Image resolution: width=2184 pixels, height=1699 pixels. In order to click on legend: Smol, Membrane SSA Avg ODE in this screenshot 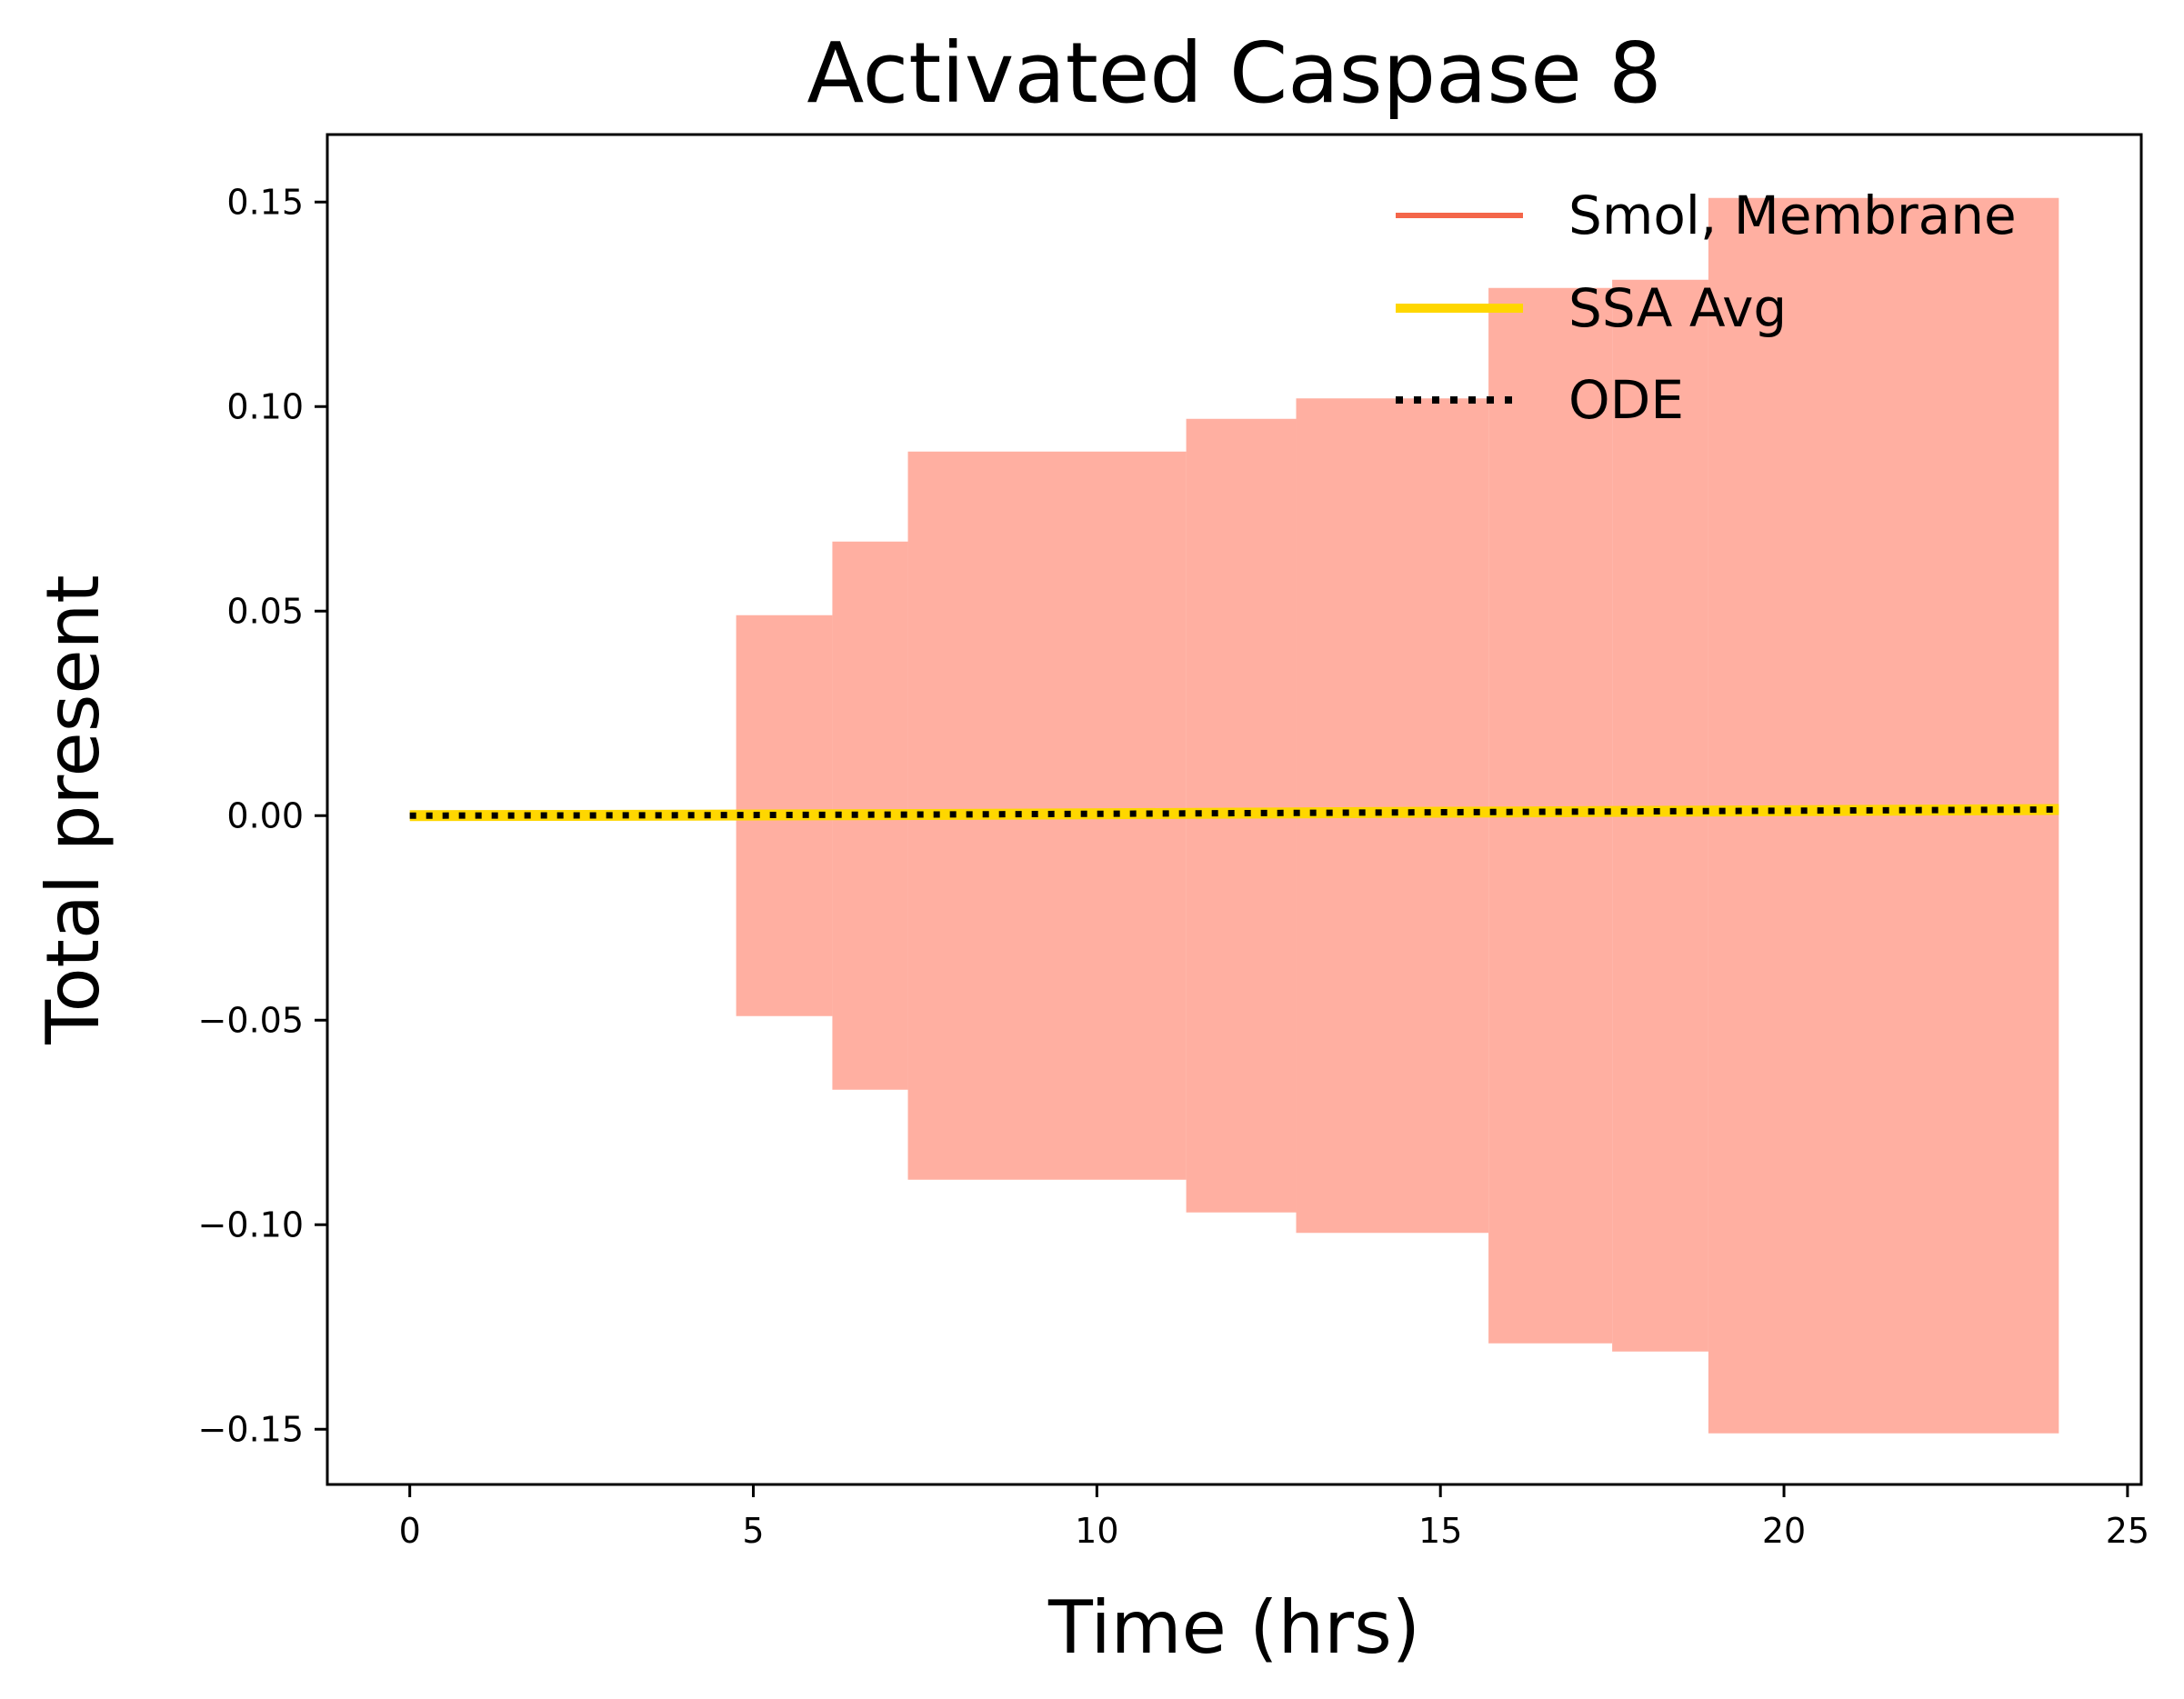, I will do `click(1706, 308)`.